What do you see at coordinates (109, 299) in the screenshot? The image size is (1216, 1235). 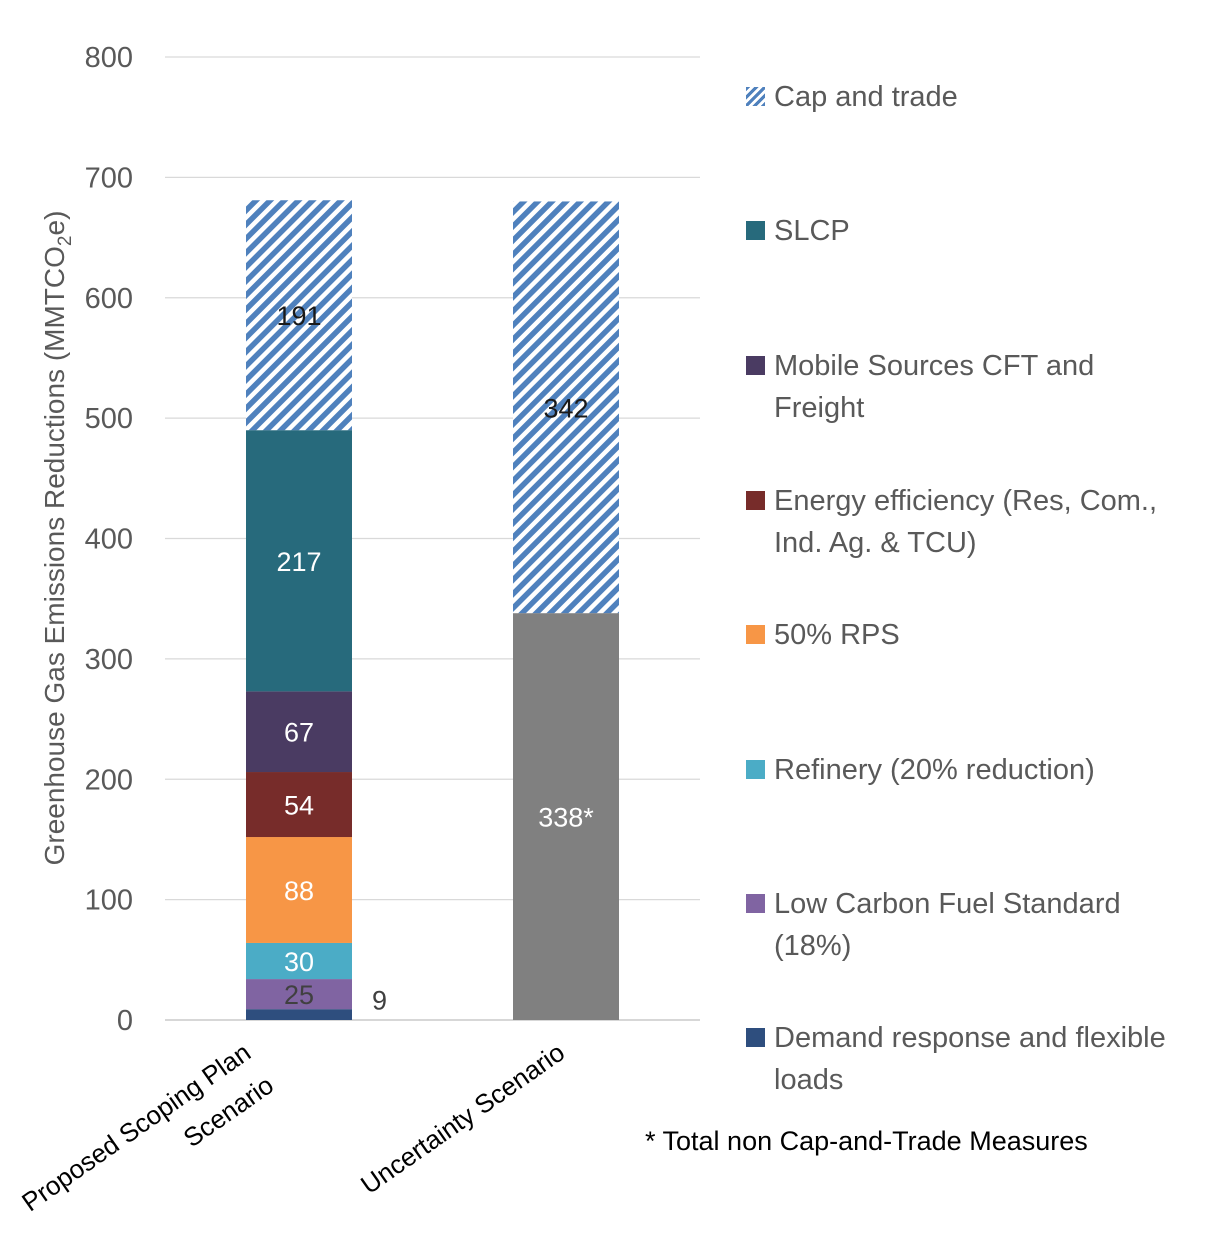 I see `y-tick-label: 600` at bounding box center [109, 299].